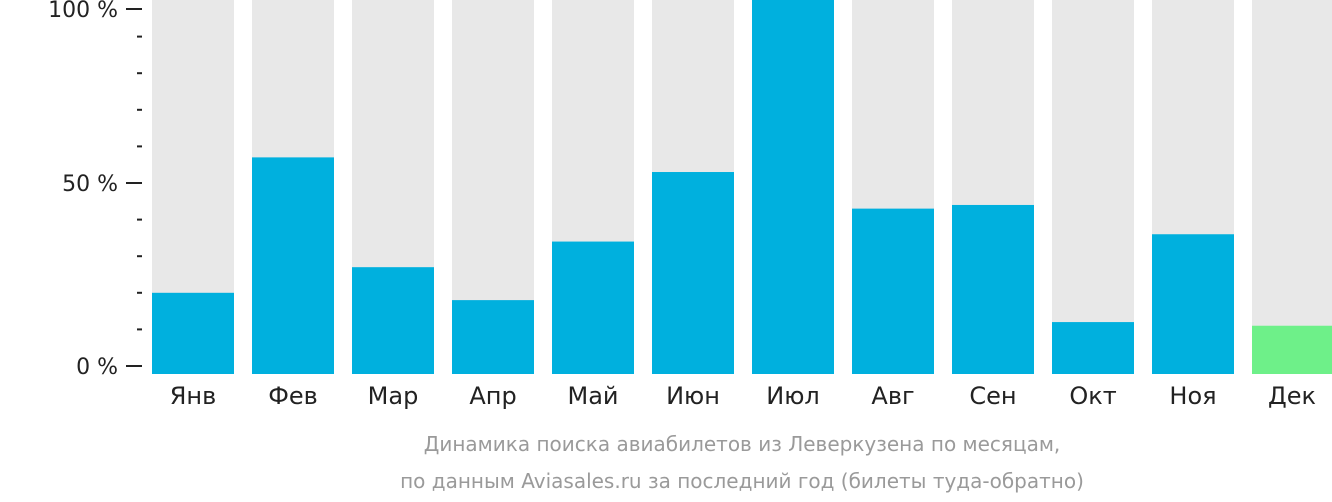 This screenshot has height=502, width=1332. I want to click on x-category-label: Янв, so click(193, 396).